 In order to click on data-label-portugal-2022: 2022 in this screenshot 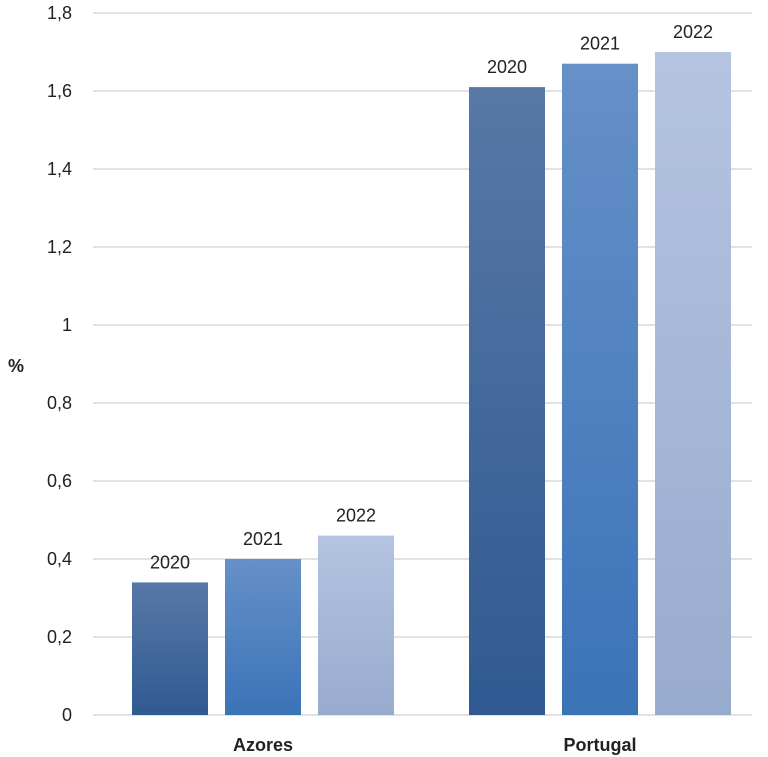, I will do `click(693, 32)`.